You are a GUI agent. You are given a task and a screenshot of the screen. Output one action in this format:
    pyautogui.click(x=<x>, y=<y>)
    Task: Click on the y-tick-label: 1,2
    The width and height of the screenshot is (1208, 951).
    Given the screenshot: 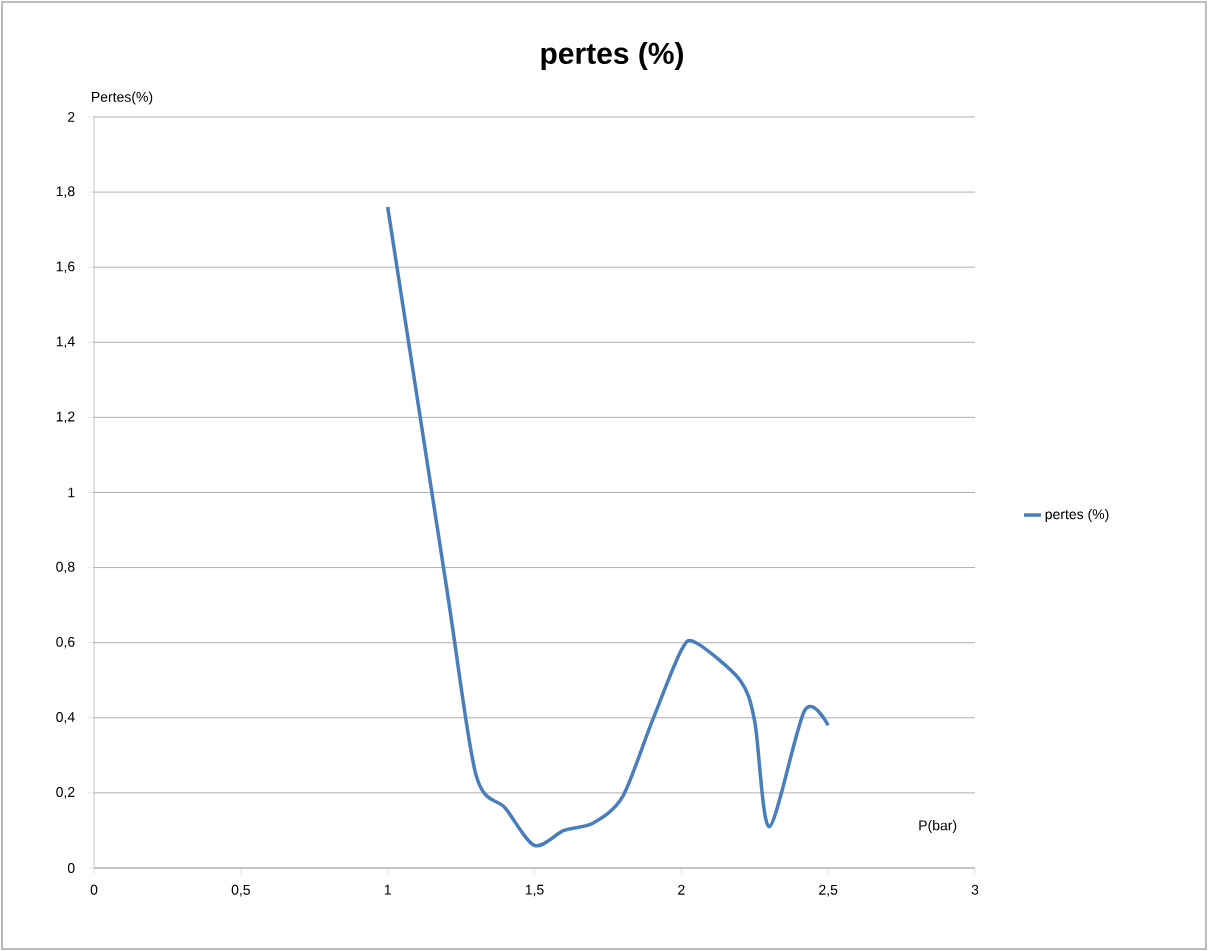 What is the action you would take?
    pyautogui.click(x=65, y=417)
    